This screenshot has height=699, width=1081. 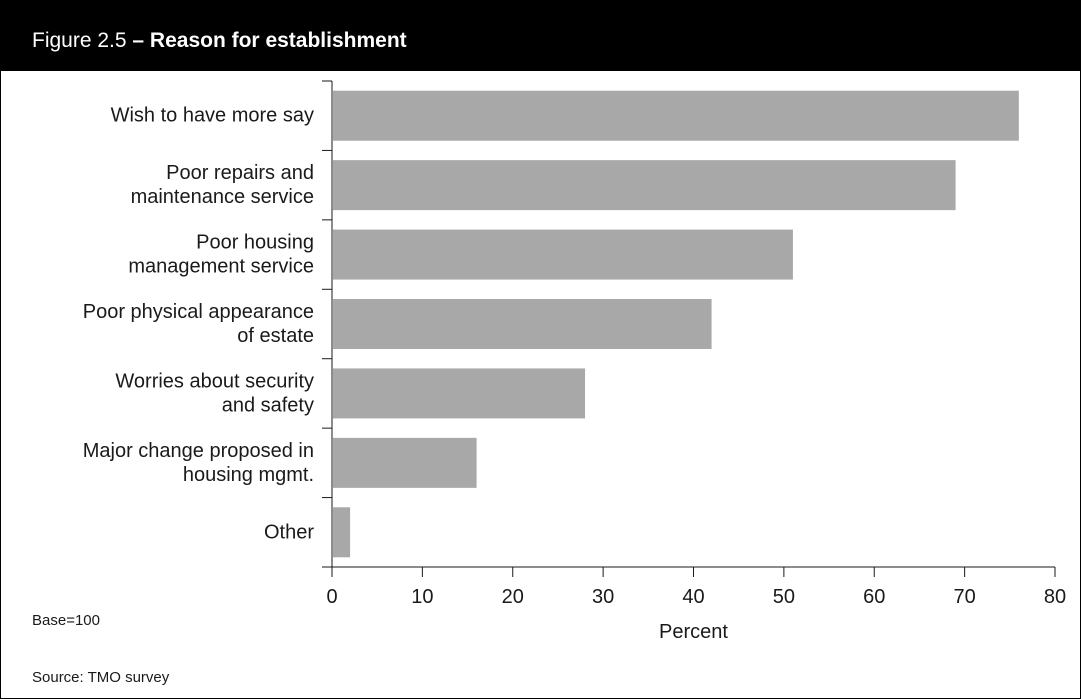 I want to click on figure-label: Figure 2.5, so click(x=79, y=40).